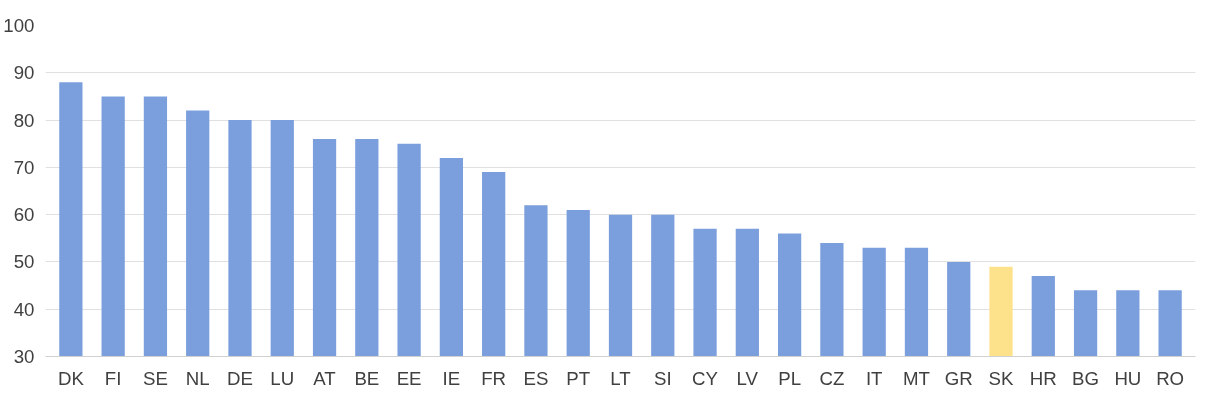 Image resolution: width=1220 pixels, height=401 pixels. I want to click on y-tick-label: 40, so click(24, 309).